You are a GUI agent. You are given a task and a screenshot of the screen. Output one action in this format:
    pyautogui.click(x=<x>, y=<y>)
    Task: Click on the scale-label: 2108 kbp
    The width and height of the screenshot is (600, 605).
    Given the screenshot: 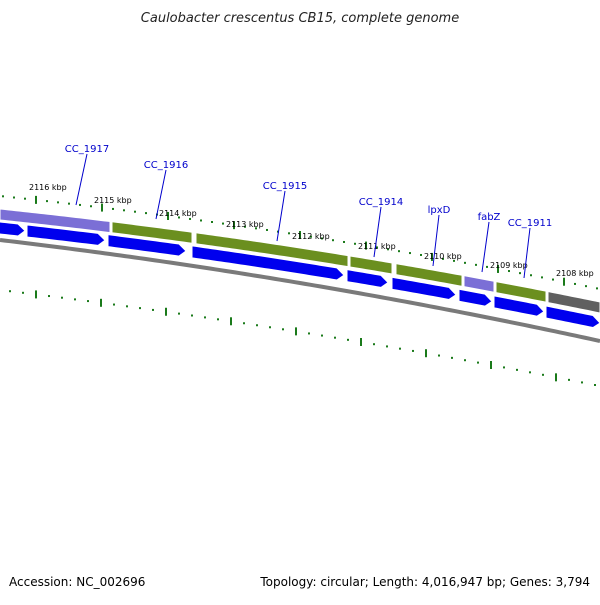 What is the action you would take?
    pyautogui.click(x=575, y=273)
    